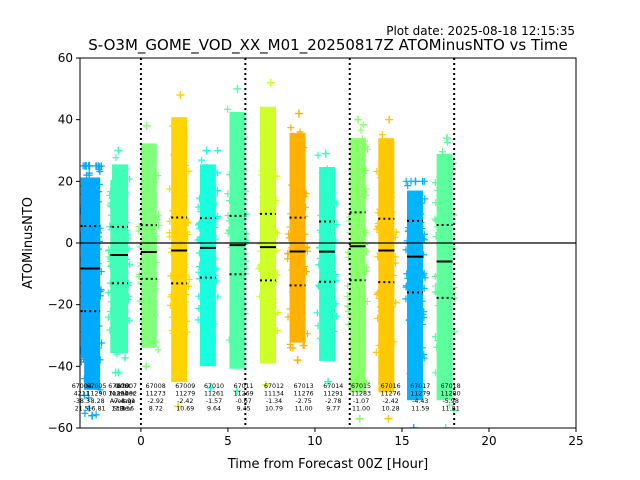 The height and width of the screenshot is (480, 640). I want to click on stats-line: -1.34, so click(274, 401).